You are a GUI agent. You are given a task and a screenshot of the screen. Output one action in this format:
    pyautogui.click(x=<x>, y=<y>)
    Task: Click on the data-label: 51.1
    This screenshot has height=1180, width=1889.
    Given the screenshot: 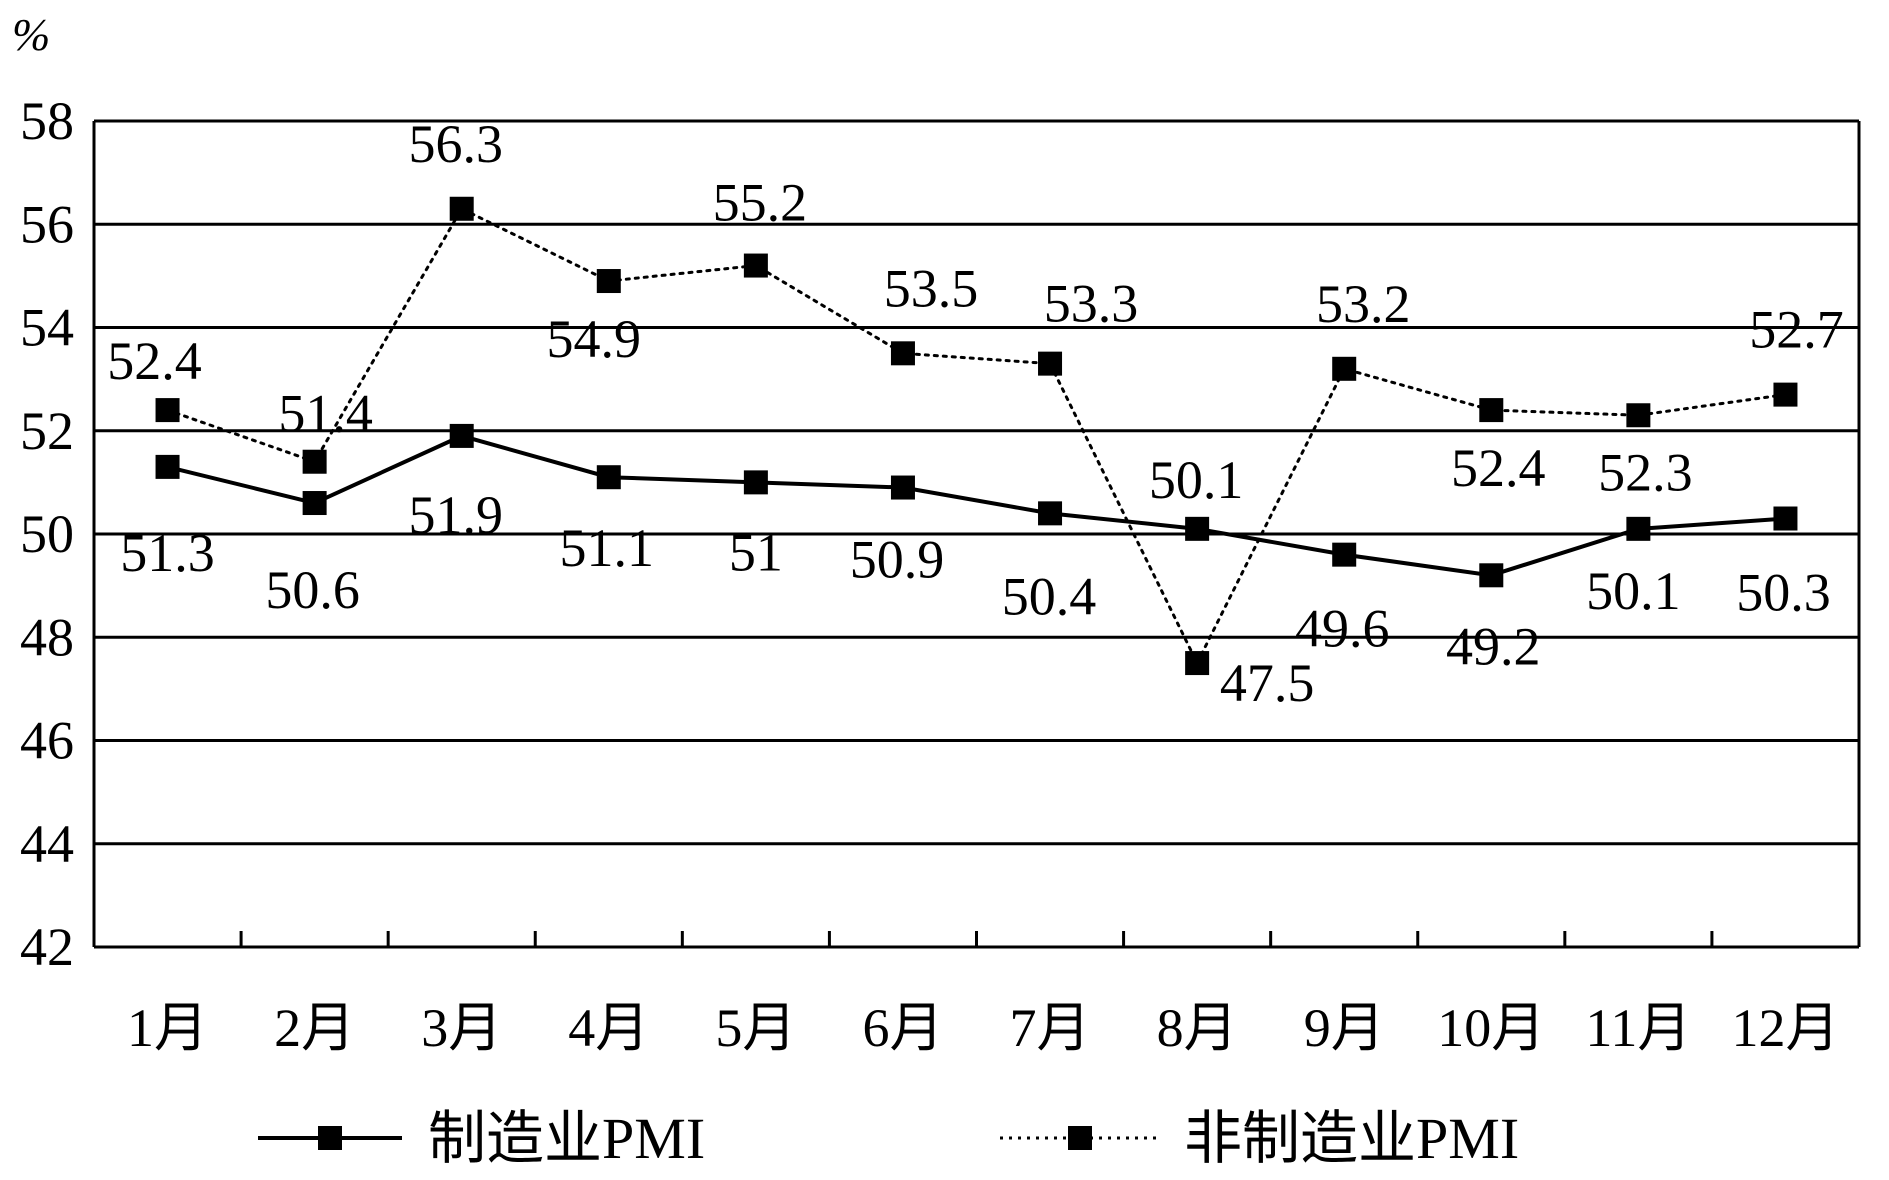 What is the action you would take?
    pyautogui.click(x=607, y=548)
    